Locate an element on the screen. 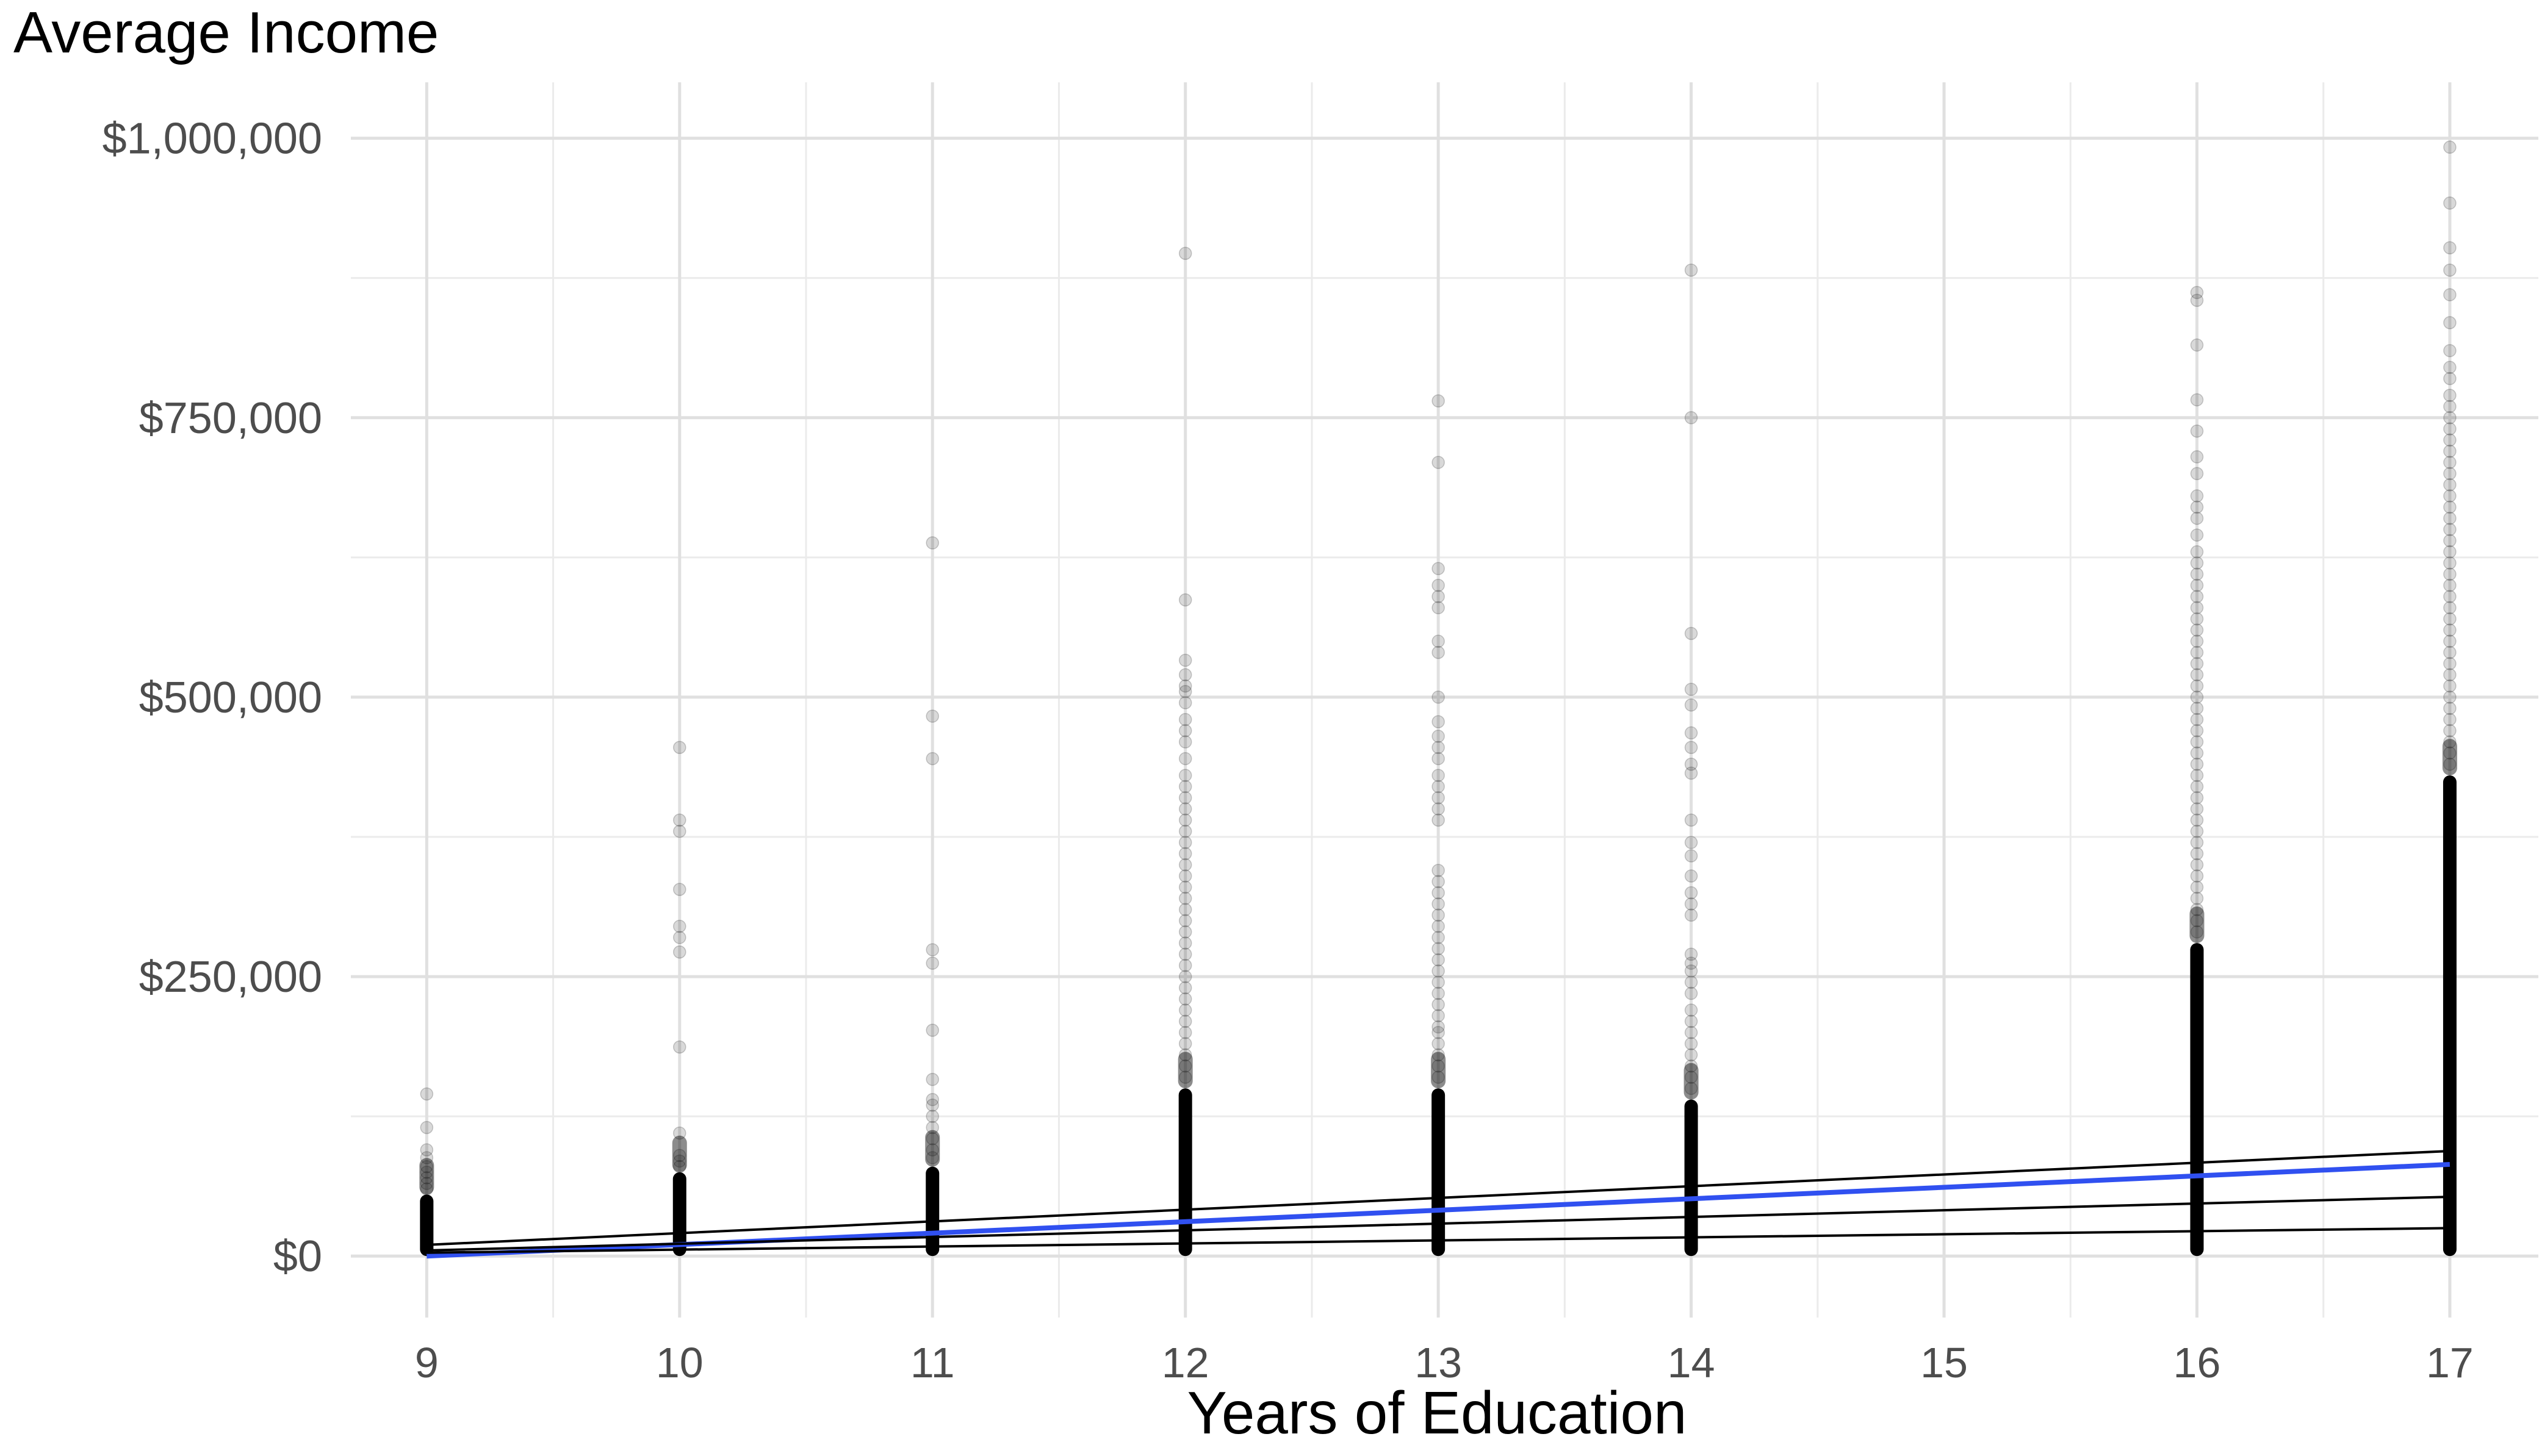  x-tick-label: 14 is located at coordinates (1691, 1362).